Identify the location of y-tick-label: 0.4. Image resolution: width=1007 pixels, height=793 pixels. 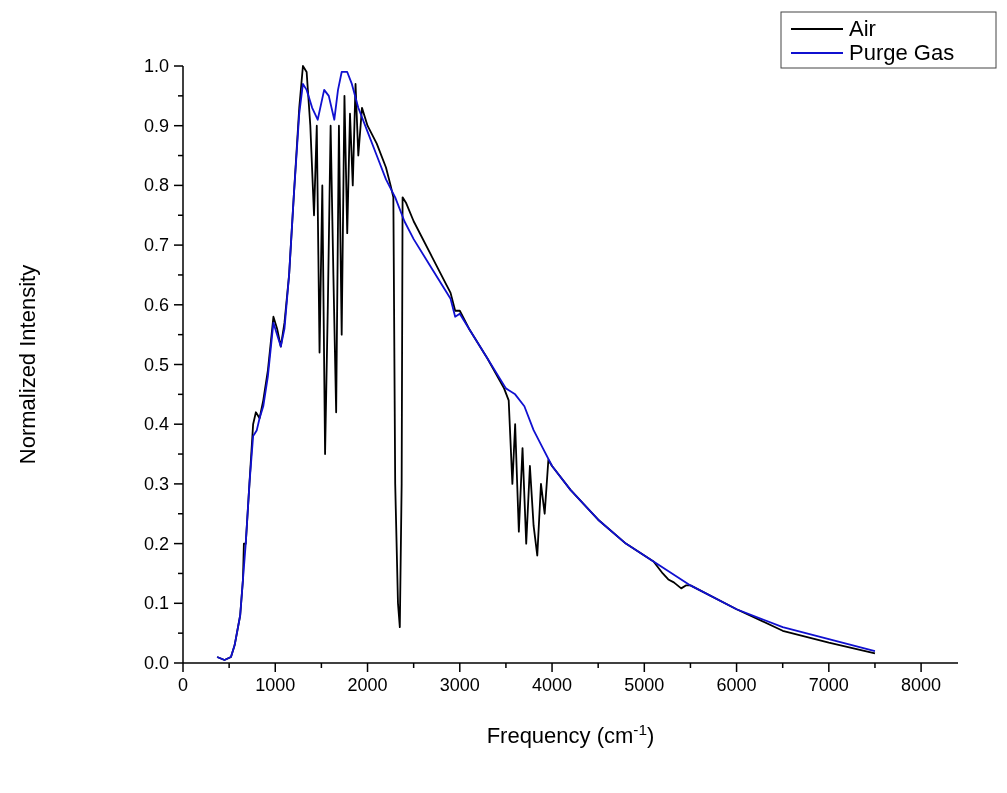
(156, 424).